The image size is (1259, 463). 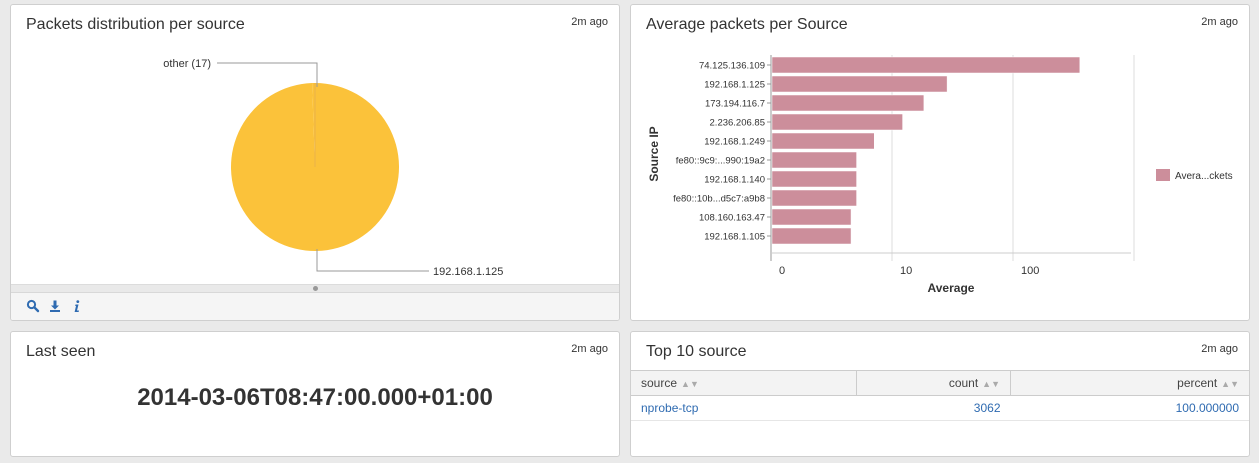 What do you see at coordinates (732, 218) in the screenshot?
I see `y-tick-label: 108.160.163.47` at bounding box center [732, 218].